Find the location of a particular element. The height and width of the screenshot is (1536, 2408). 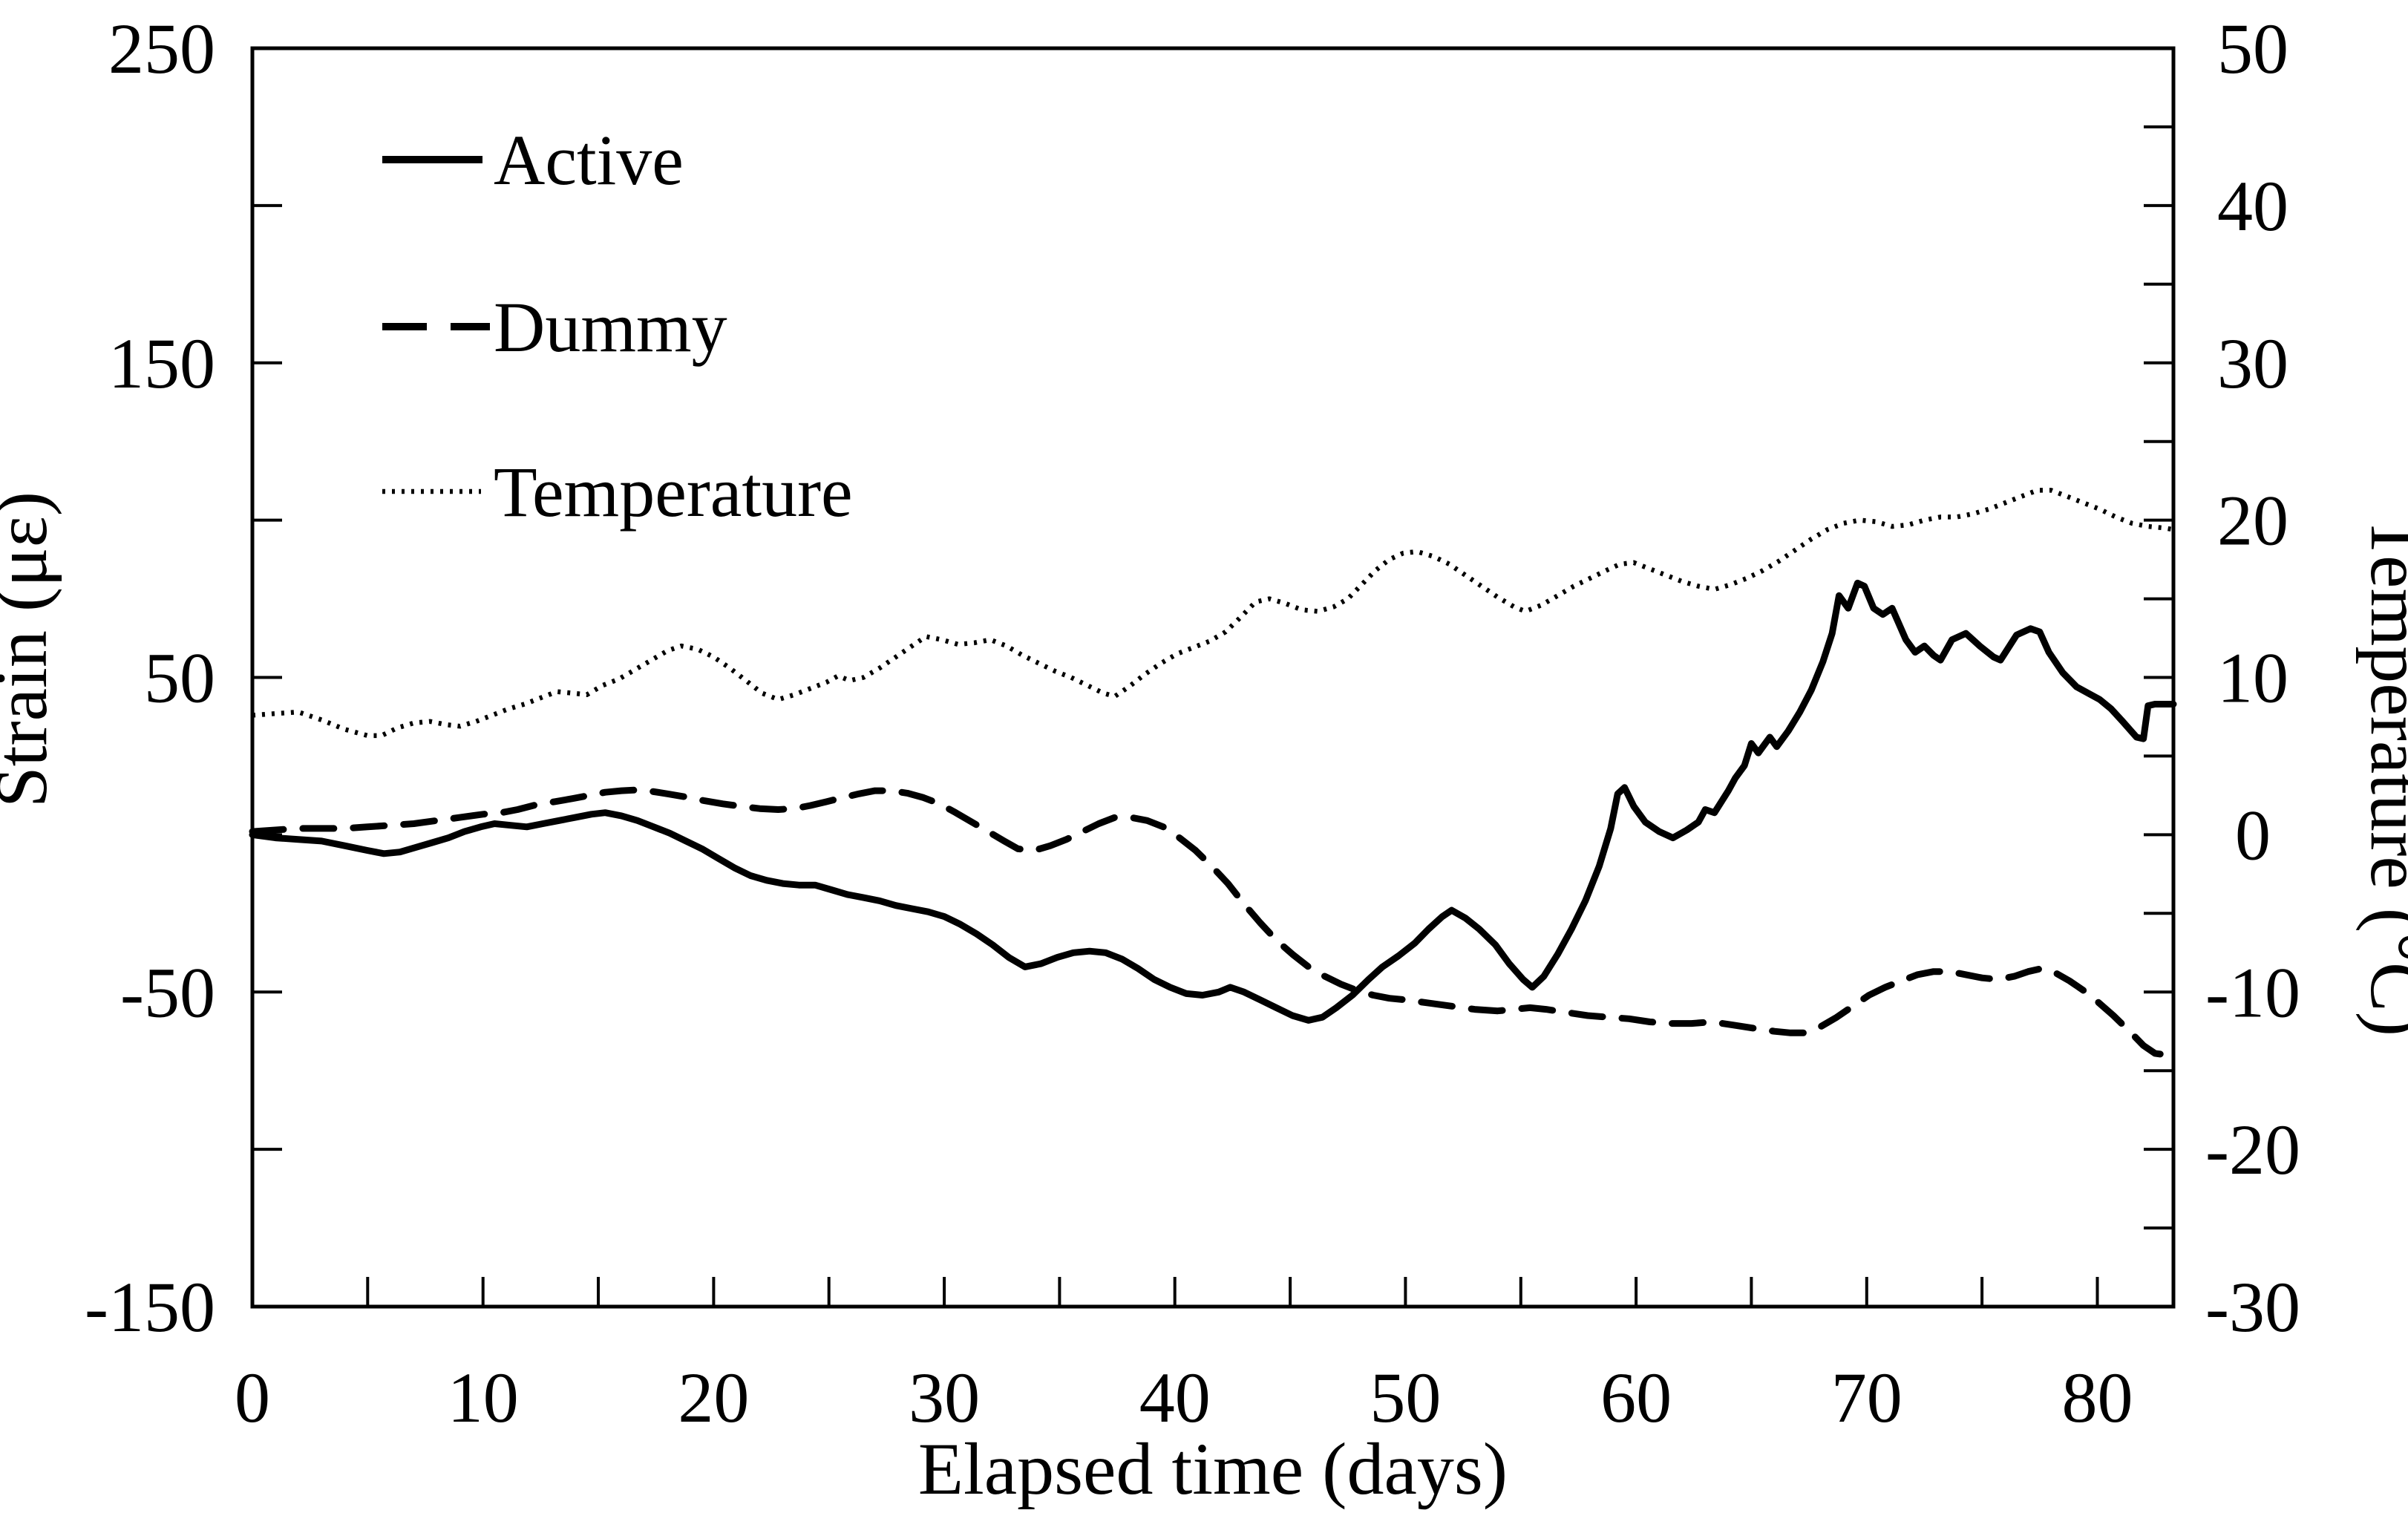

y-right-axis-tick-labels: 50 40 30 20 10 0 -10 -20 -30 is located at coordinates (2253, 678).